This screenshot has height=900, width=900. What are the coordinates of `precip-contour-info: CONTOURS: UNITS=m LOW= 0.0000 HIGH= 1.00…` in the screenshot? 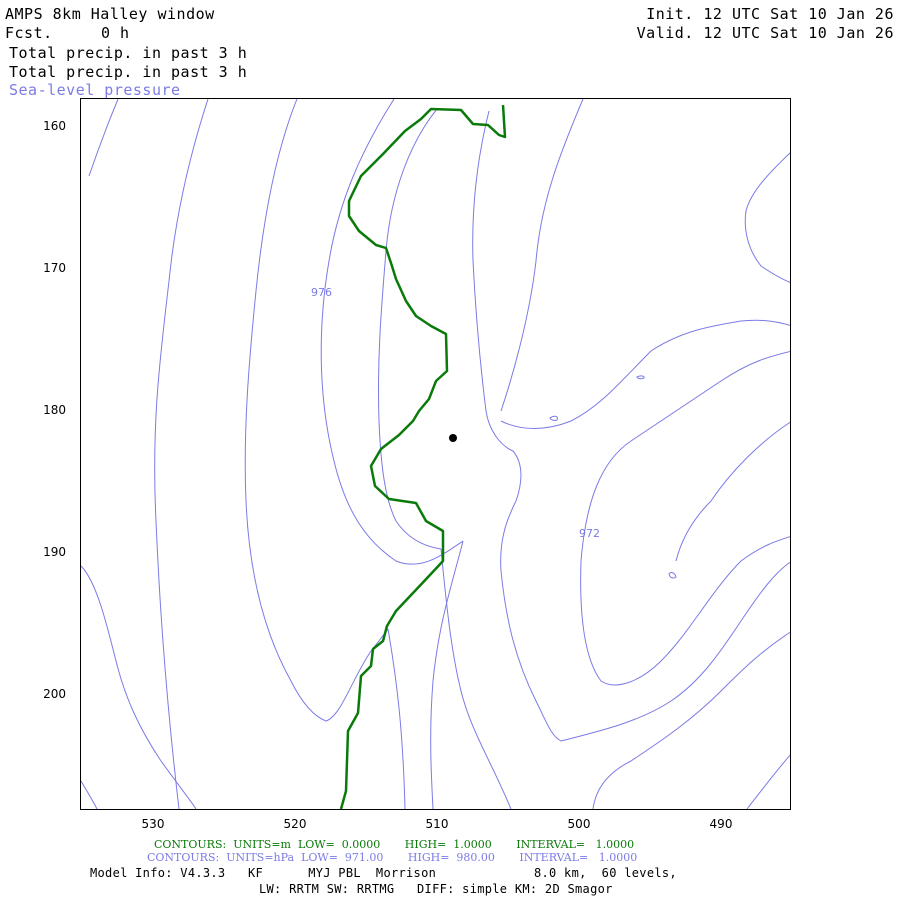 It's located at (394, 844).